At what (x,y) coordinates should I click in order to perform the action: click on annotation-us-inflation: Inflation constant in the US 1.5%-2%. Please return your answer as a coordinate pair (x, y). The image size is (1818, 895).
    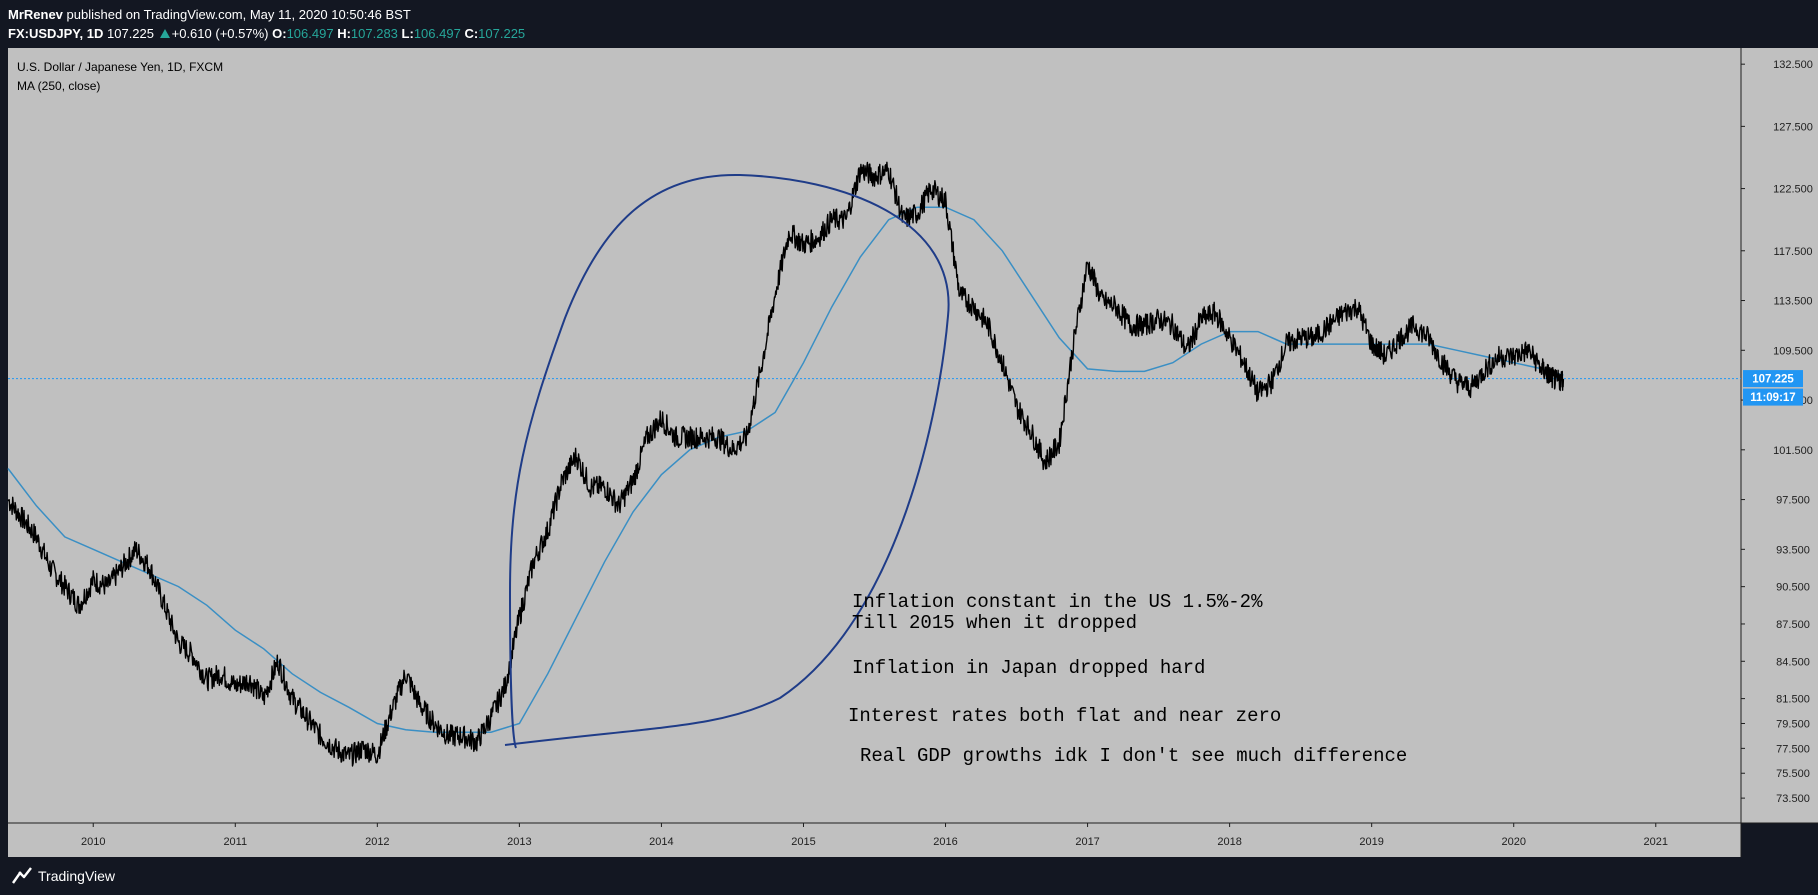
    Looking at the image, I should click on (1057, 602).